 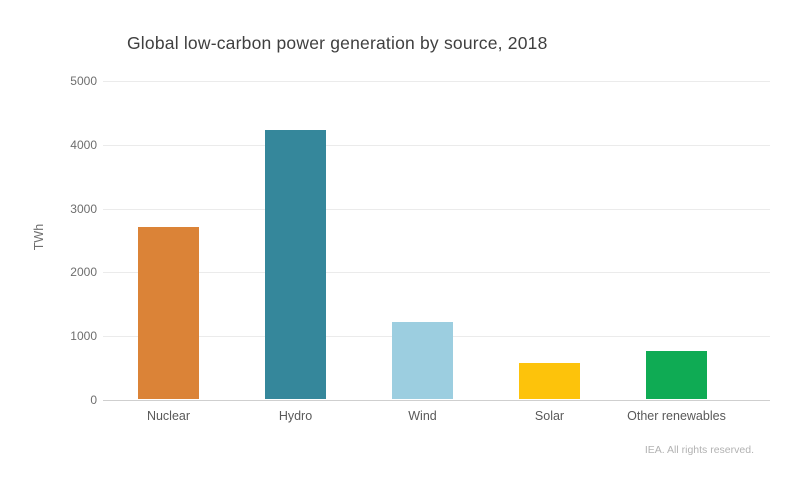 I want to click on credit-text: IEA. All rights reserved., so click(x=699, y=450).